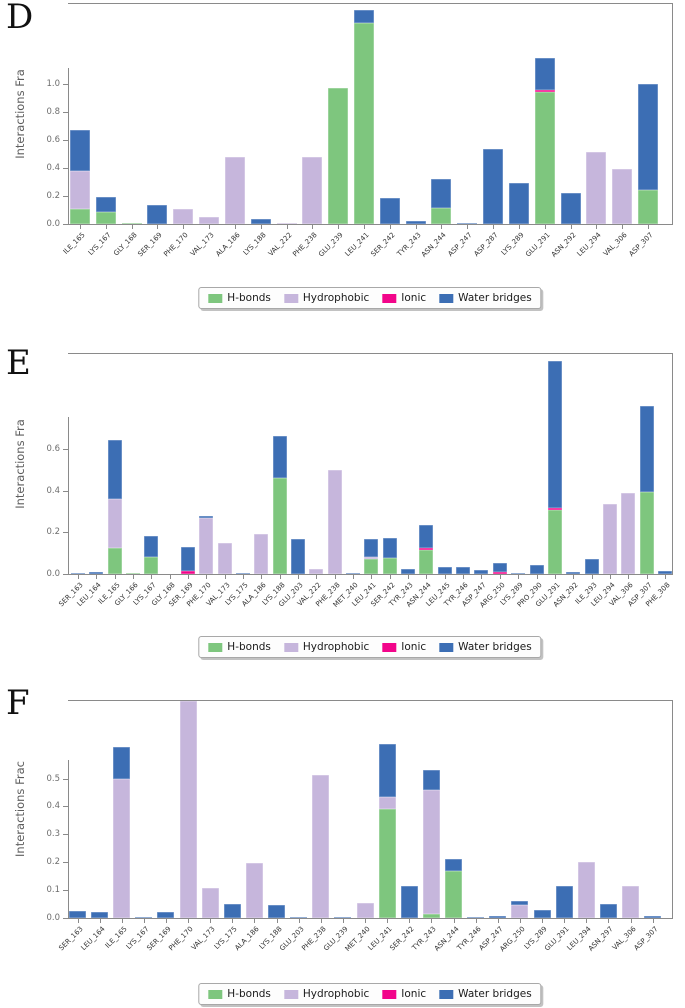 Image resolution: width=685 pixels, height=1008 pixels. I want to click on x-tick-label: SER_163, so click(70, 939).